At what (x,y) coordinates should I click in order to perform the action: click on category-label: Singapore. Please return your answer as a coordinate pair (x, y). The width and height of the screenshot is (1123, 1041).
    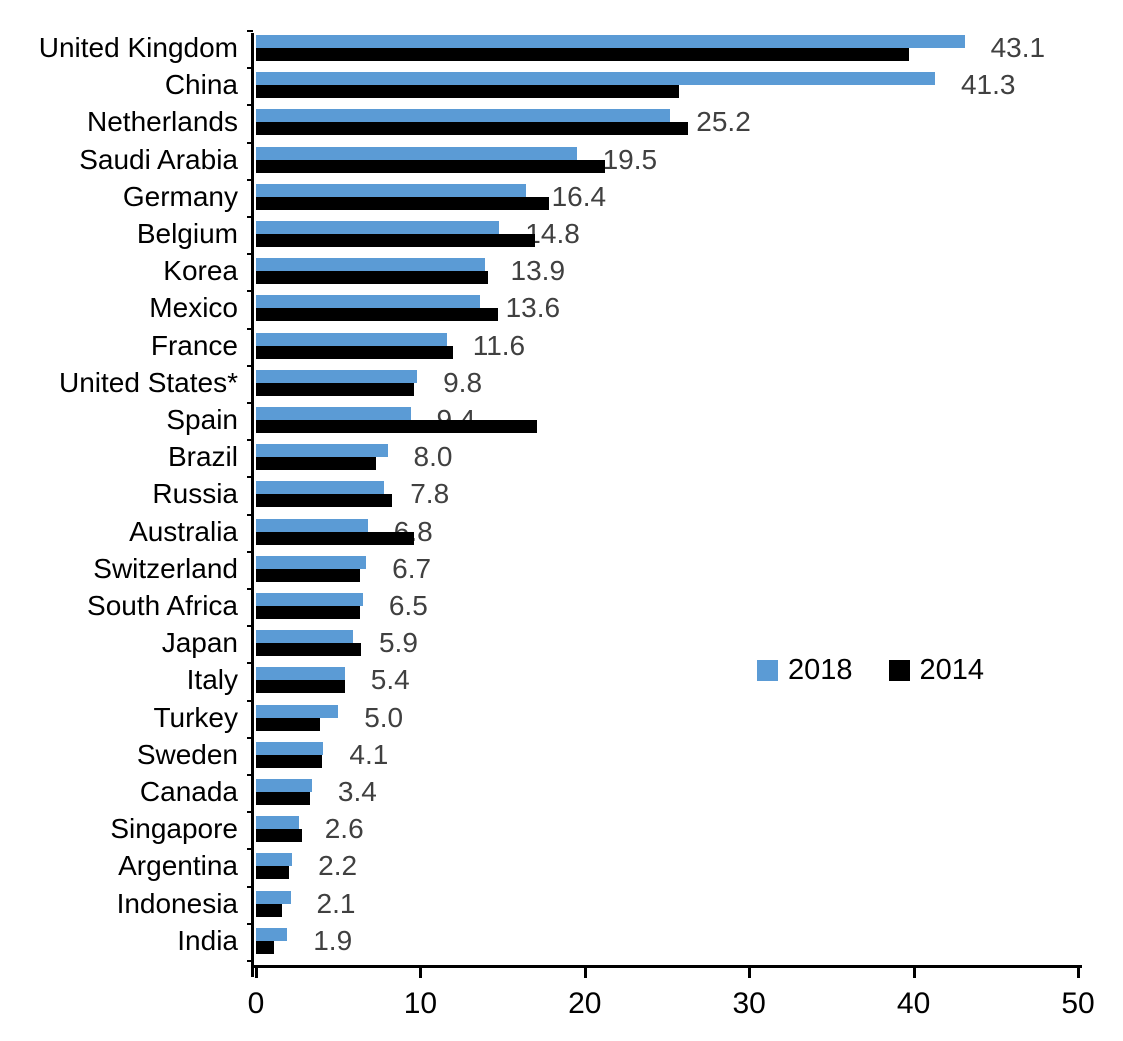
    Looking at the image, I should click on (174, 829).